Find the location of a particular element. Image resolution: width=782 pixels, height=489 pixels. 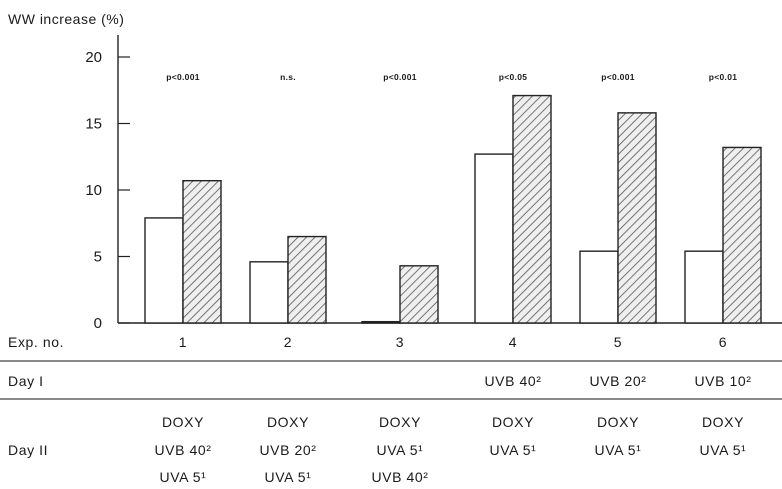

x-tick-label: 1 is located at coordinates (183, 342).